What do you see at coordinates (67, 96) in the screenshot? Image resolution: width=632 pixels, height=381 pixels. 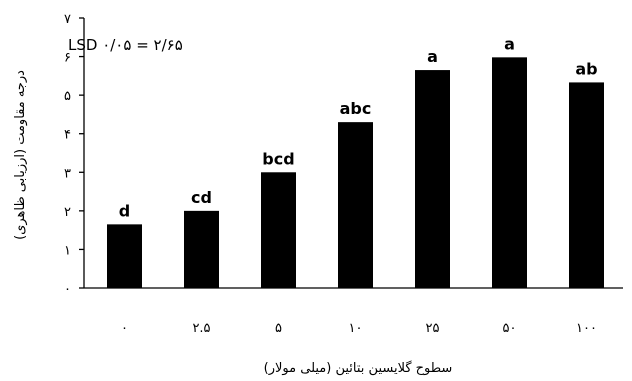 I see `y-tick-label: ۵` at bounding box center [67, 96].